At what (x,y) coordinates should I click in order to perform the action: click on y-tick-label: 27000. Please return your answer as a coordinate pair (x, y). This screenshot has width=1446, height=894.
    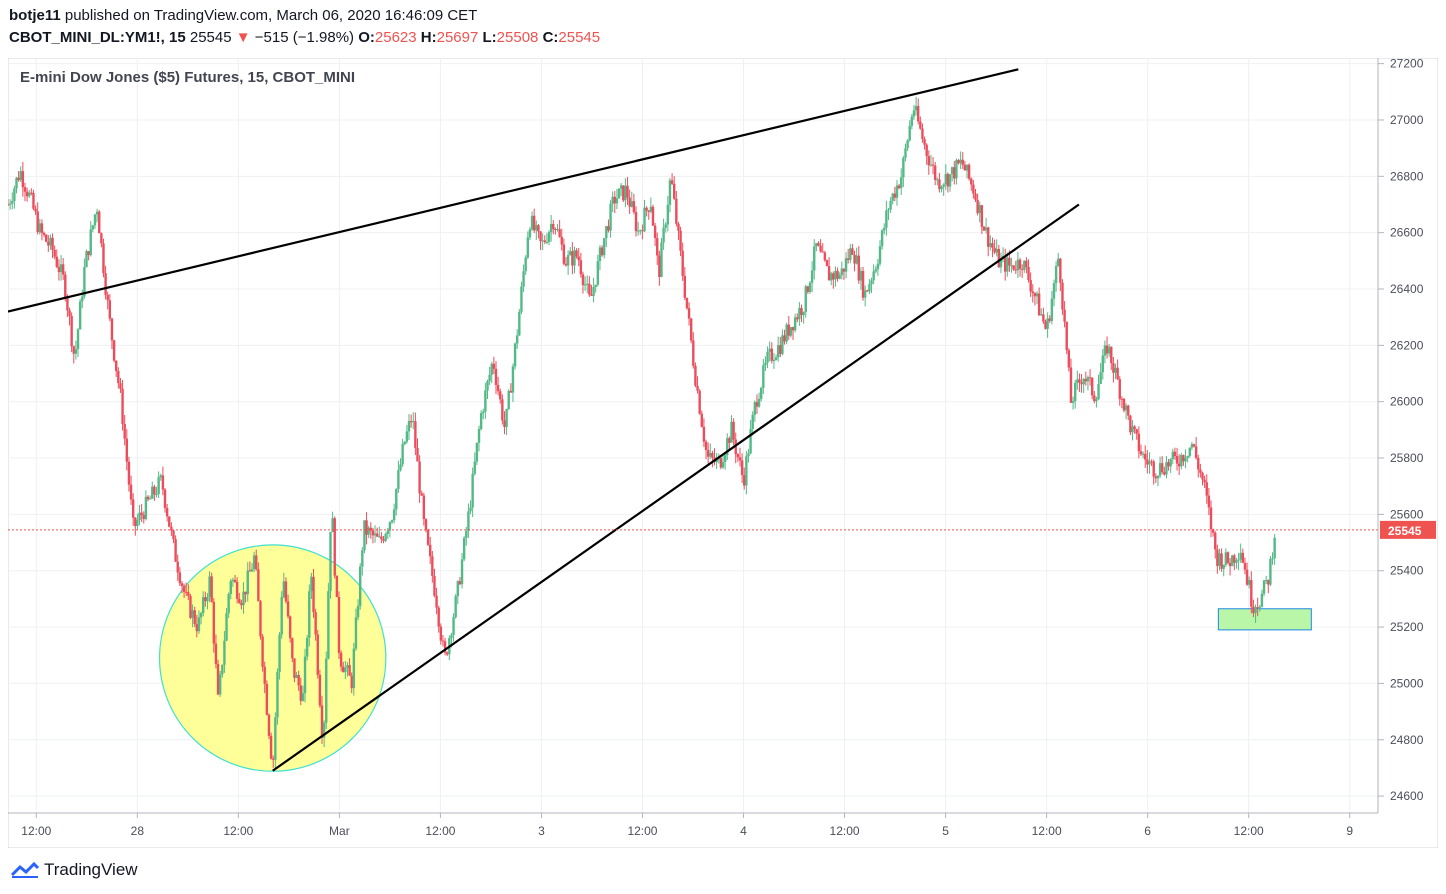
    Looking at the image, I should click on (1407, 120).